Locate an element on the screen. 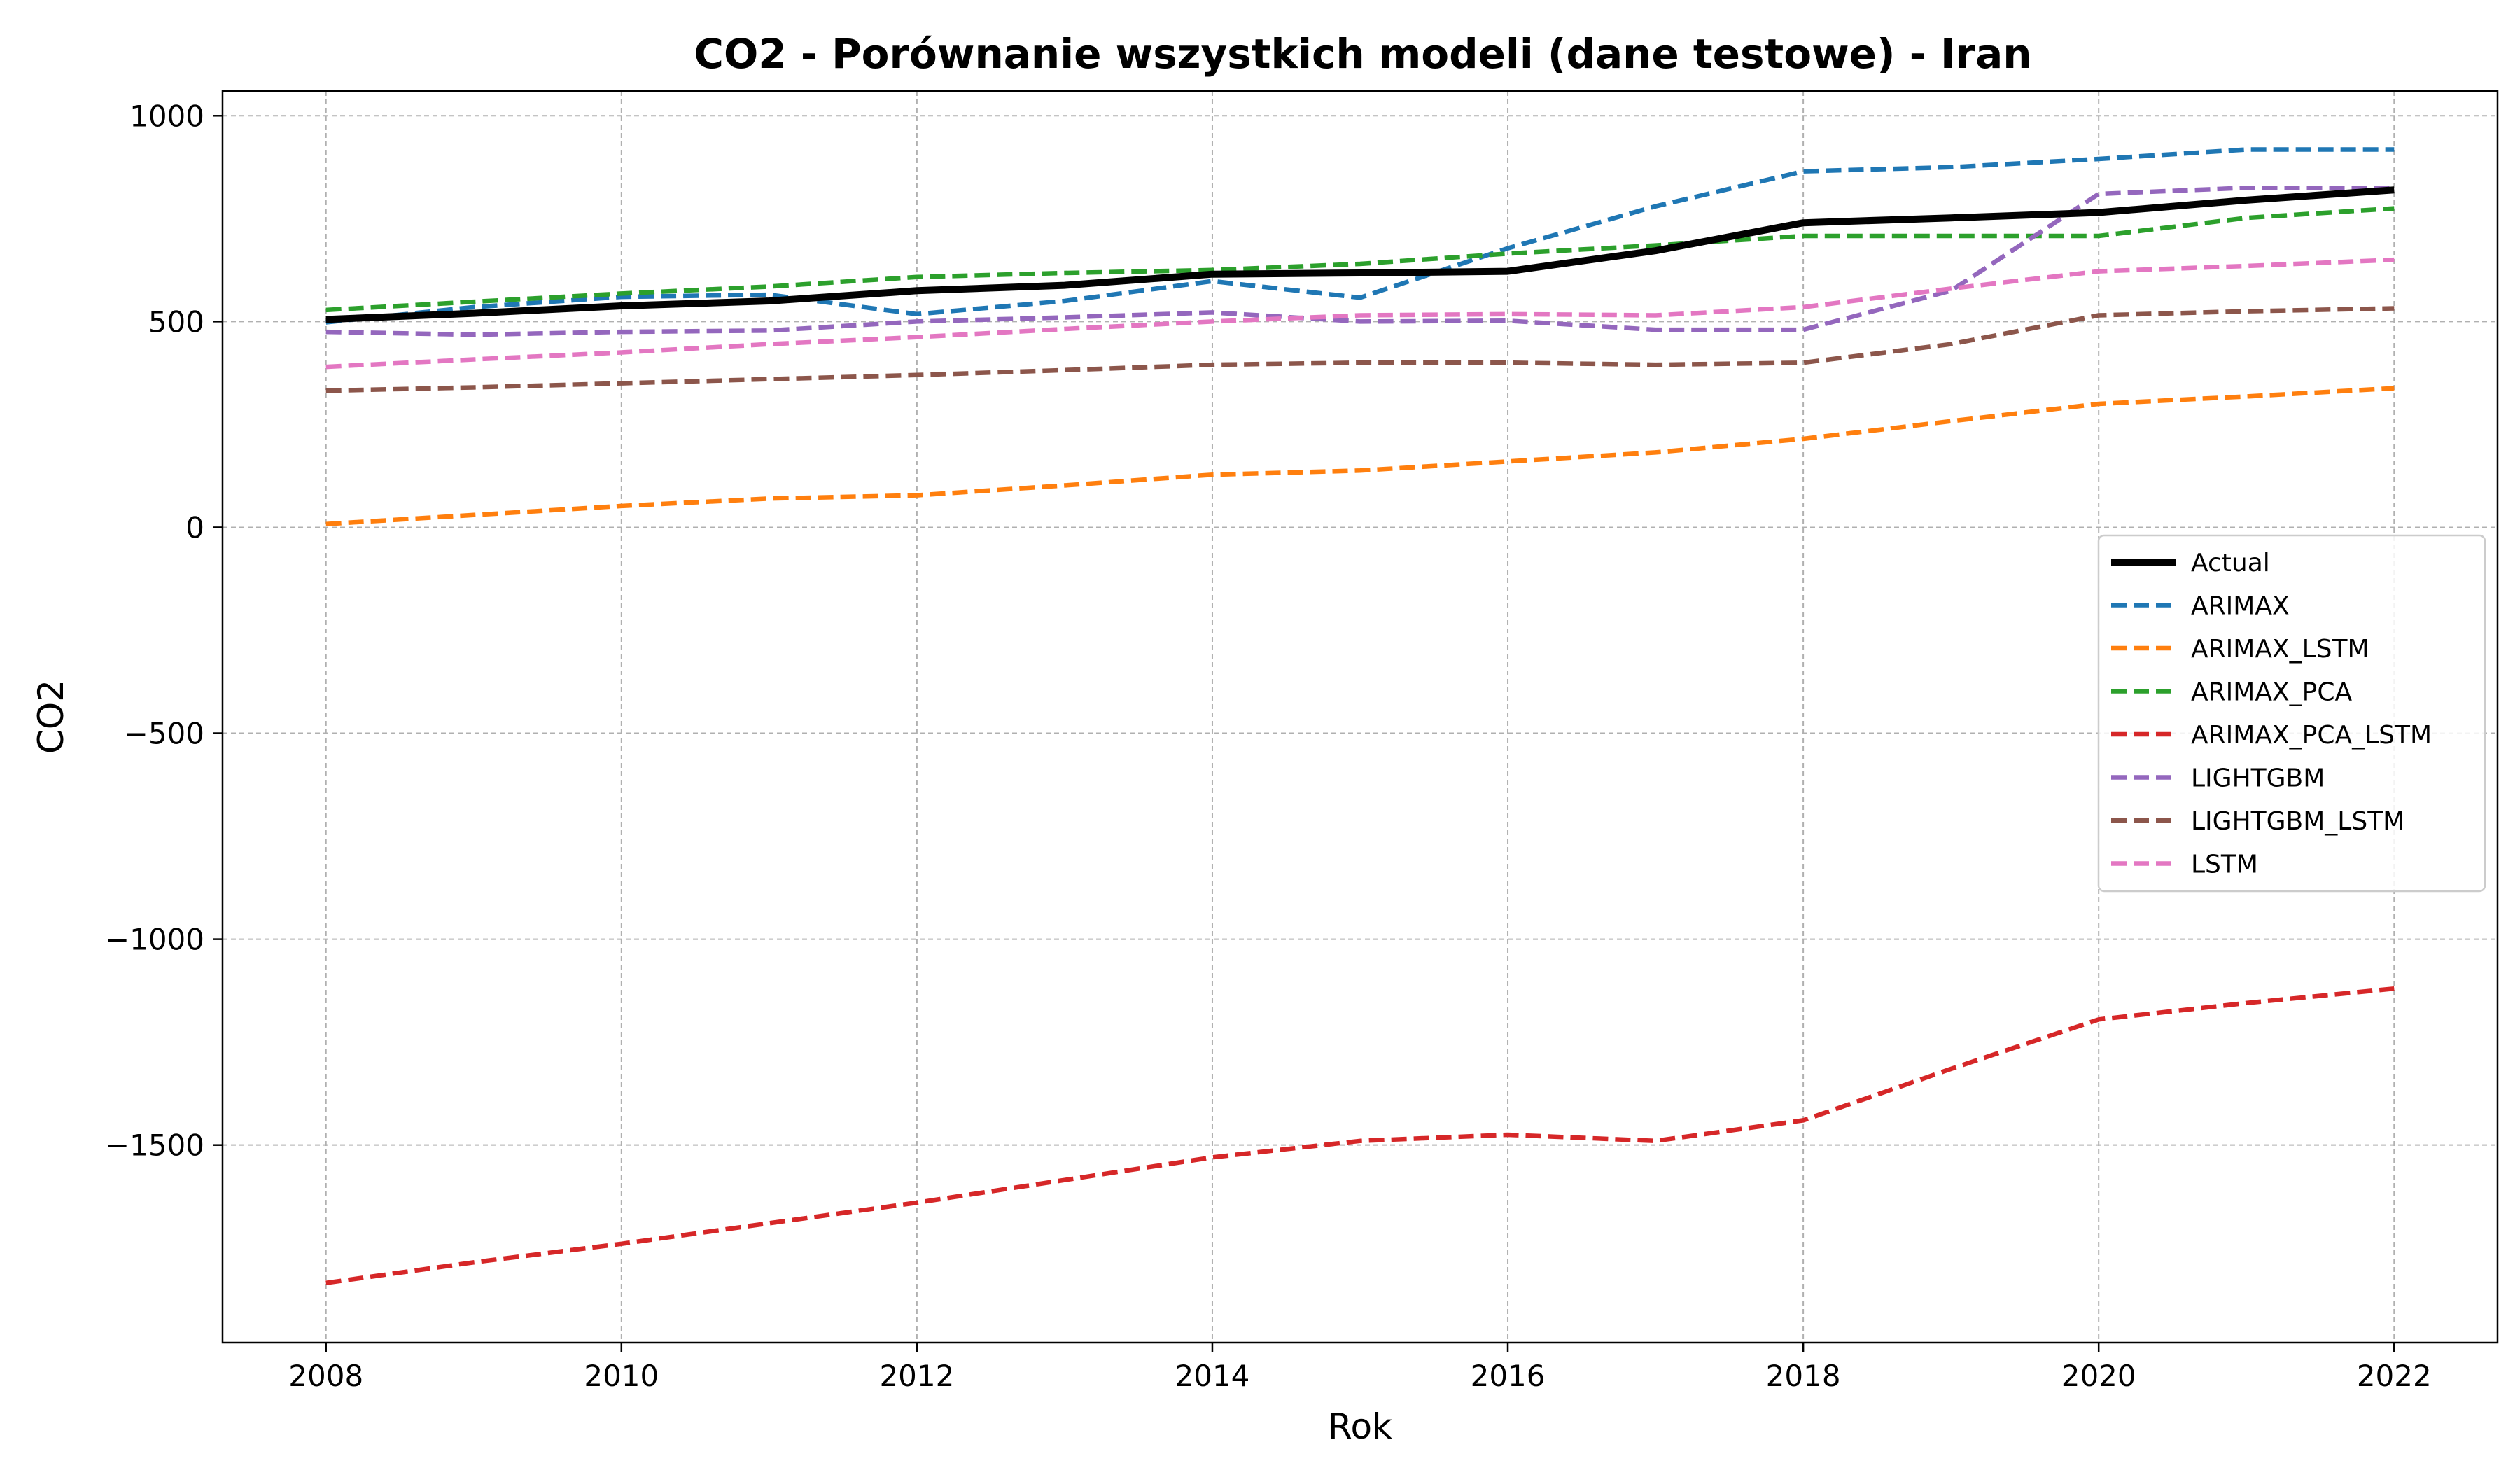 Image resolution: width=2520 pixels, height=1470 pixels. series-line-lstm is located at coordinates (1360, 313).